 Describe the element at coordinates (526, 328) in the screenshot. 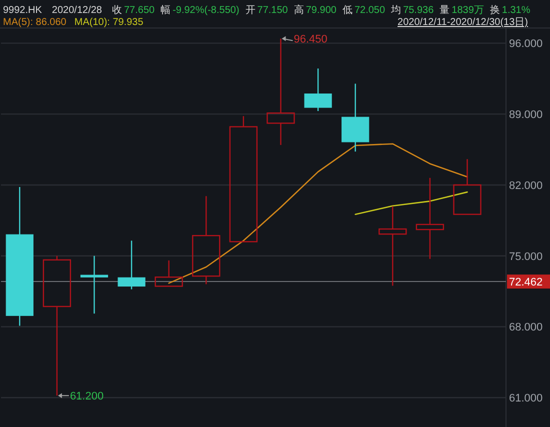

I see `y-tick-label: 68.000` at that location.